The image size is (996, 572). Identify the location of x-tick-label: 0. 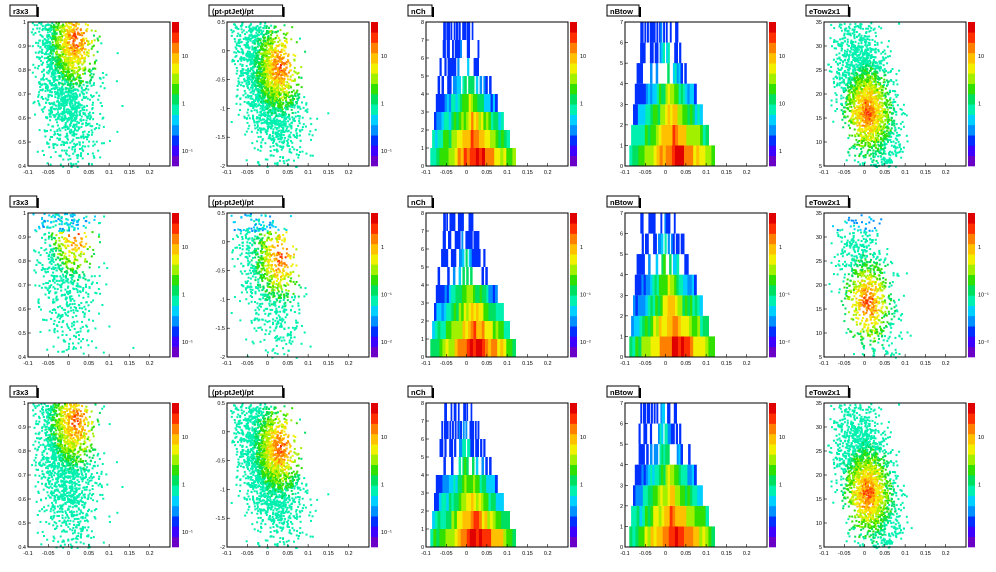
(466, 173).